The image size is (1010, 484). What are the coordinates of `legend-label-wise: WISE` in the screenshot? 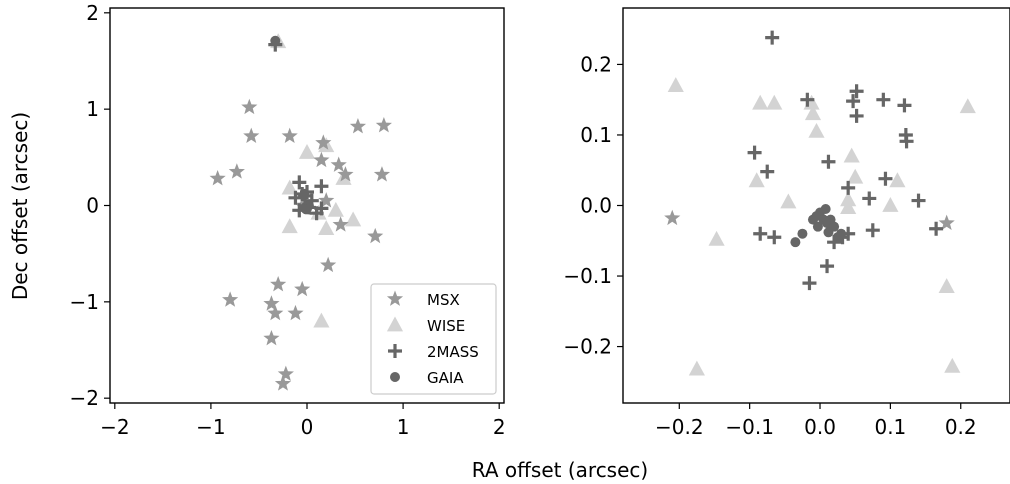 It's located at (446, 326).